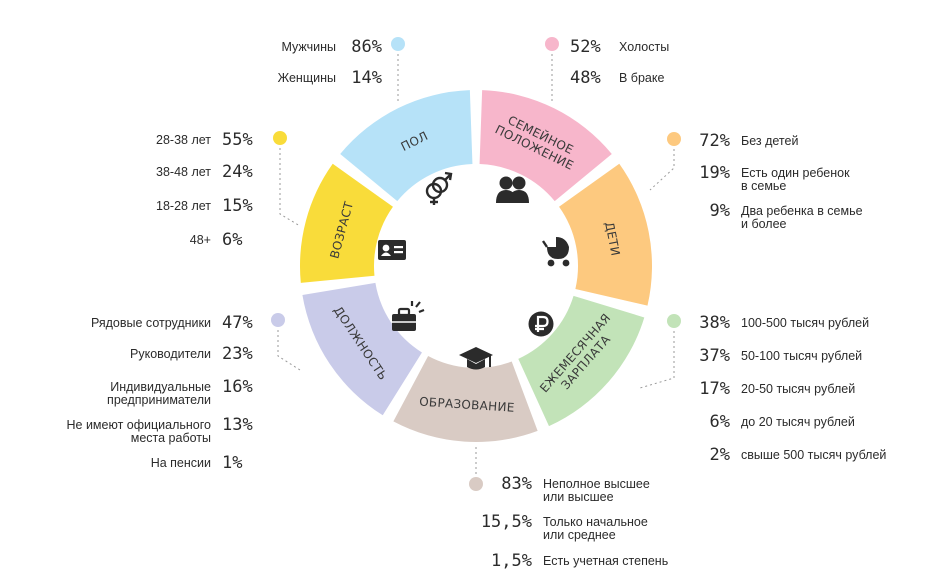 This screenshot has height=585, width=944. I want to click on stat-item: 6% 48+, so click(216, 240).